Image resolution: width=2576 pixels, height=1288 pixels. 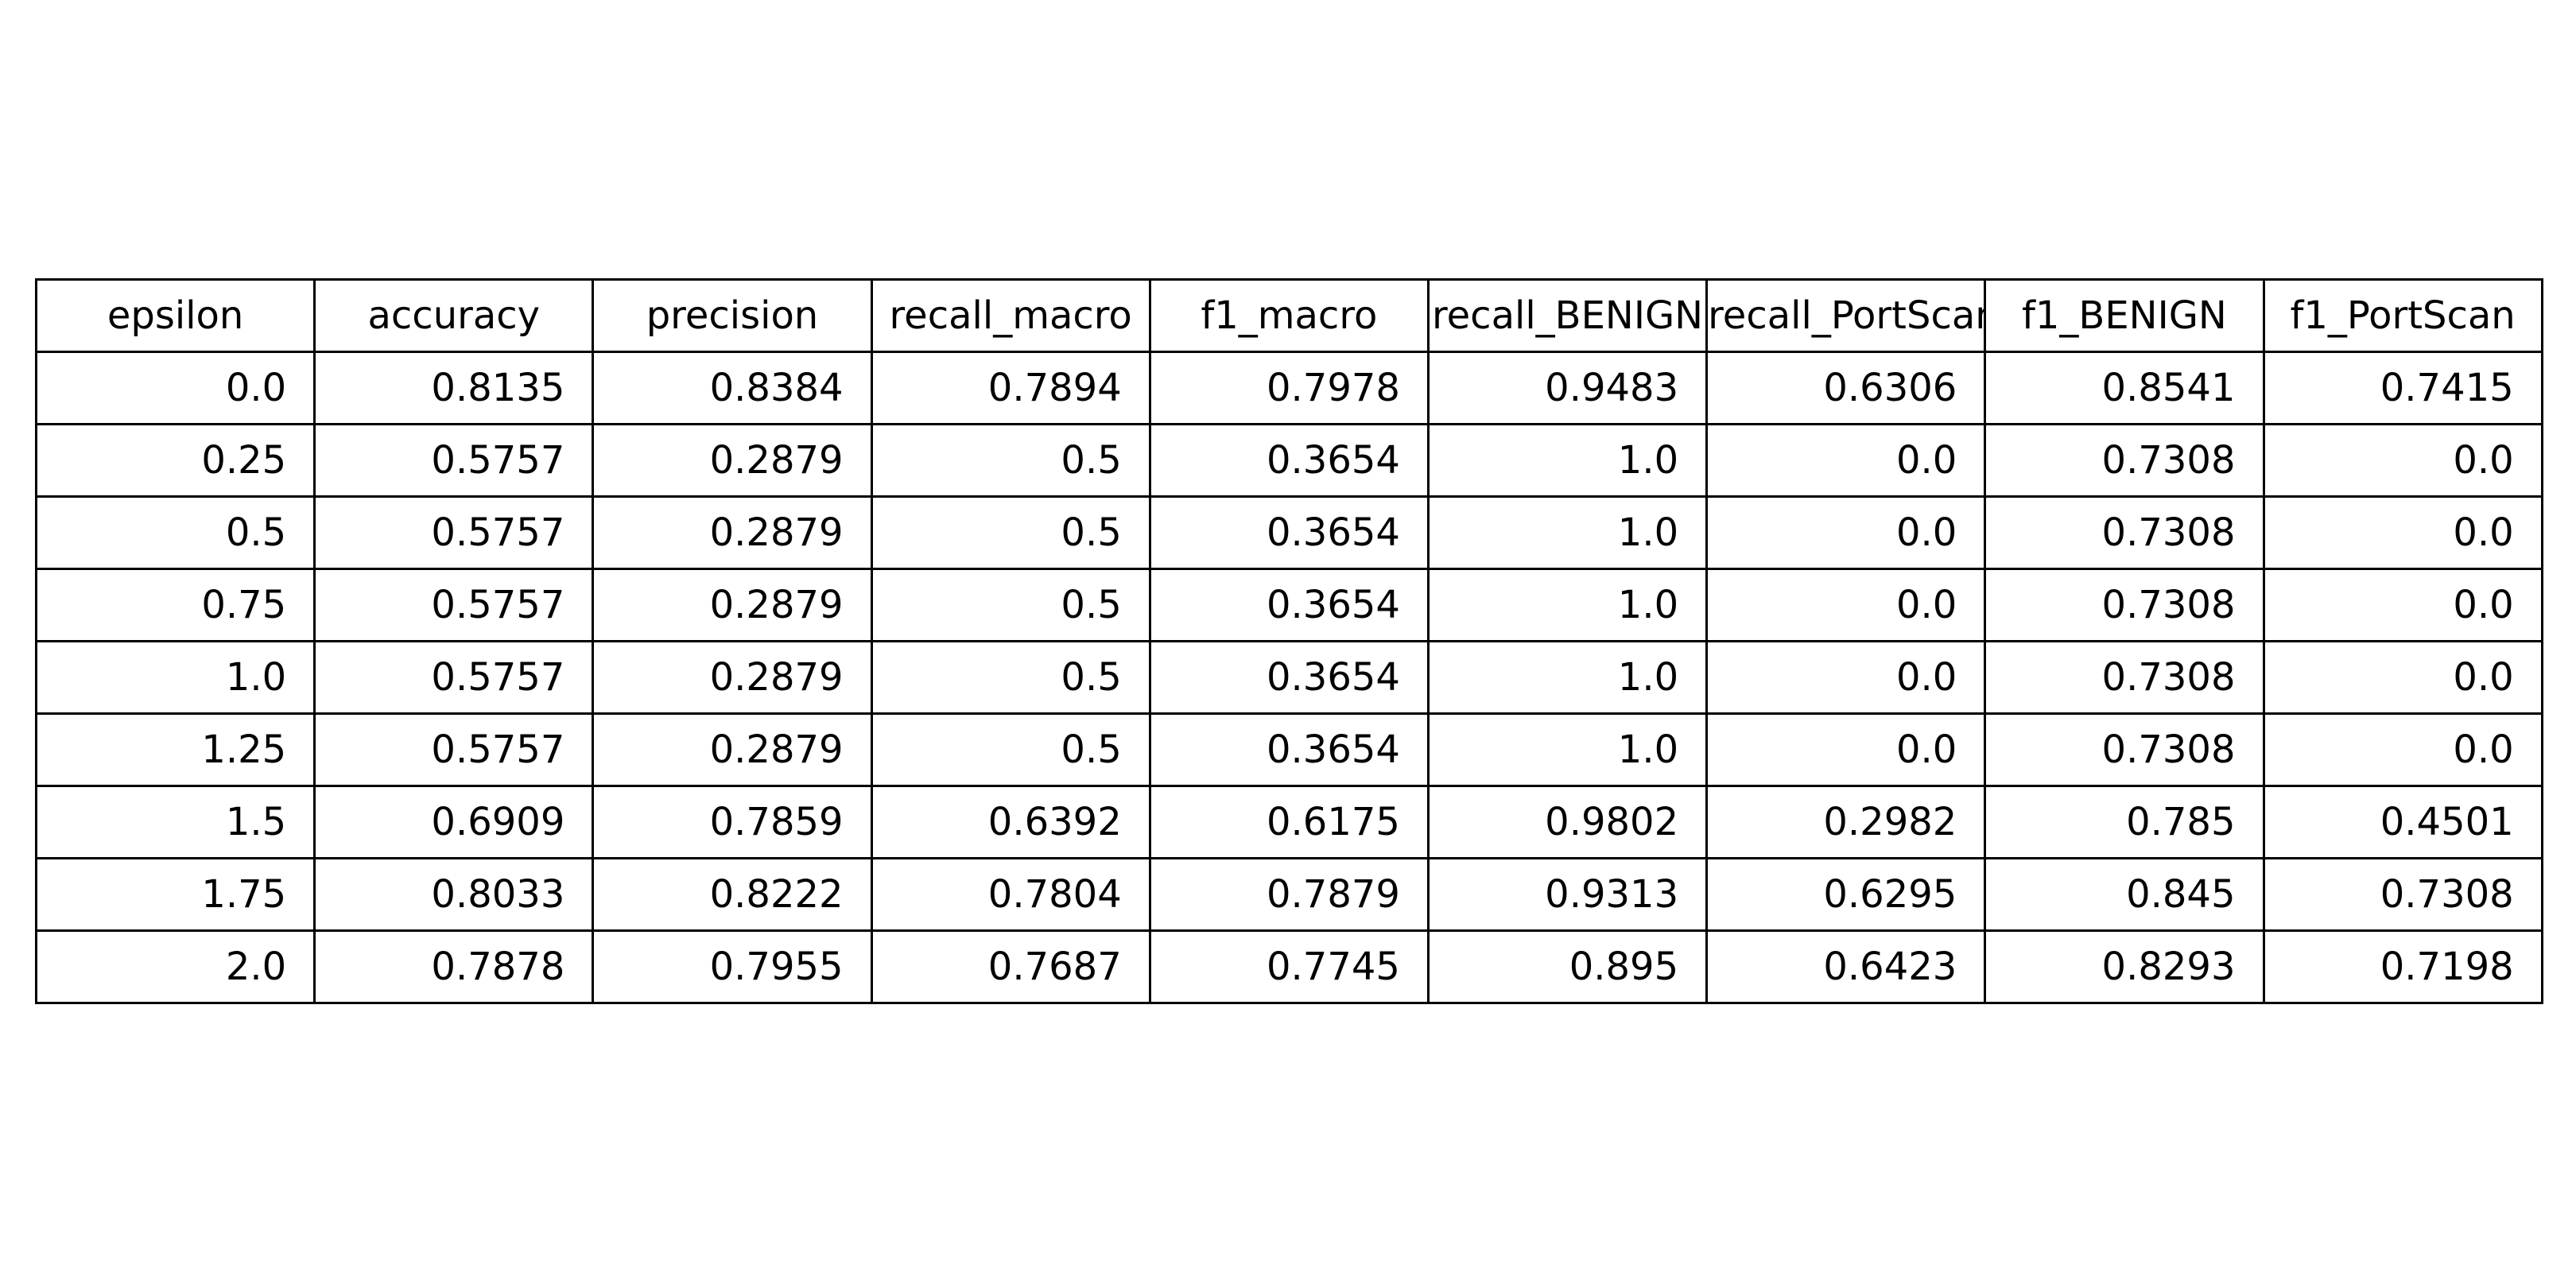 I want to click on table-cell-f1-portscan: 0.4501, so click(x=2403, y=822).